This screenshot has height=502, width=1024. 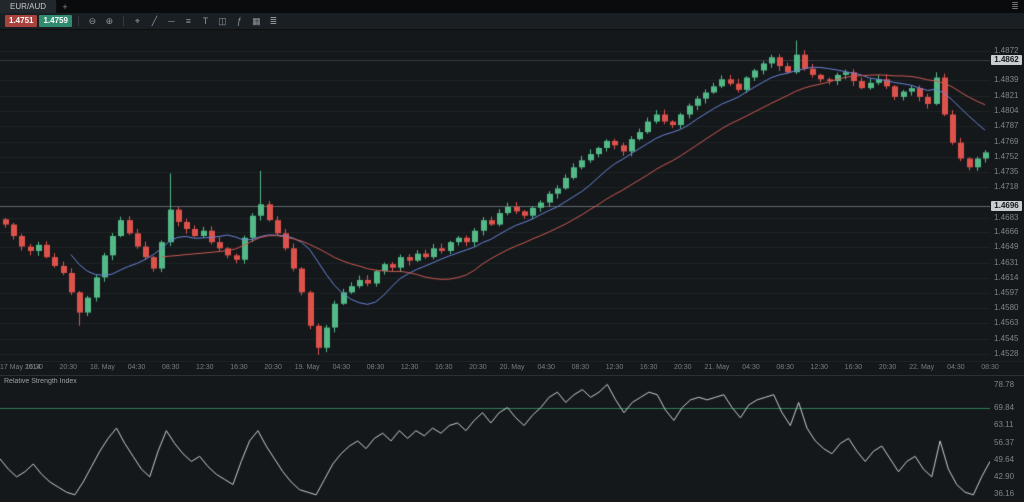 I want to click on settings-icon: ≣, so click(x=273, y=20).